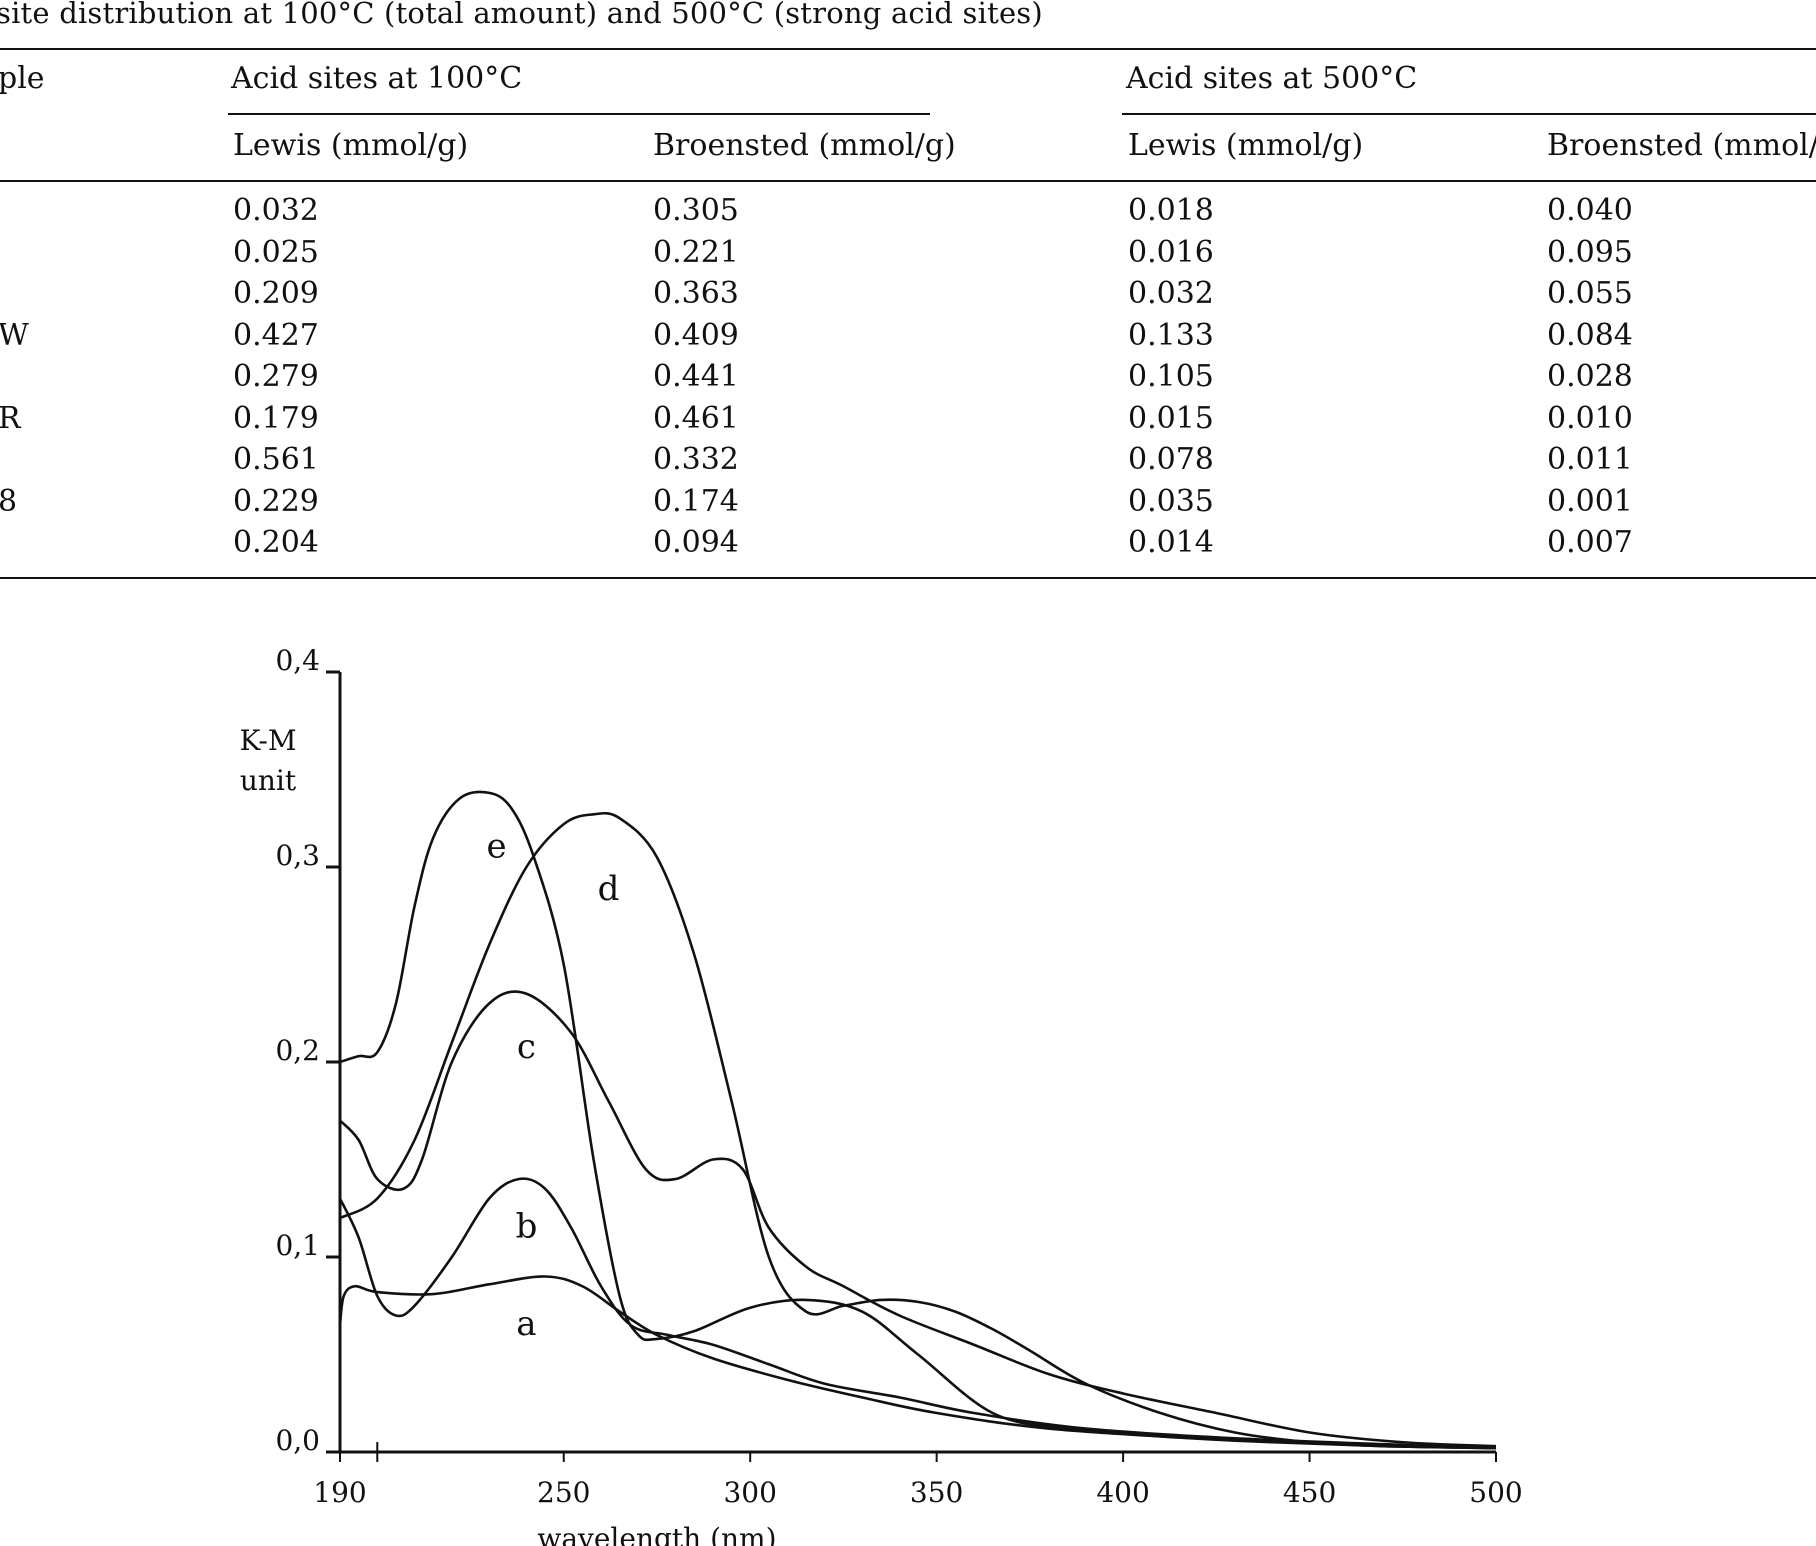  Describe the element at coordinates (563, 1492) in the screenshot. I see `x-tick-label: 250` at that location.